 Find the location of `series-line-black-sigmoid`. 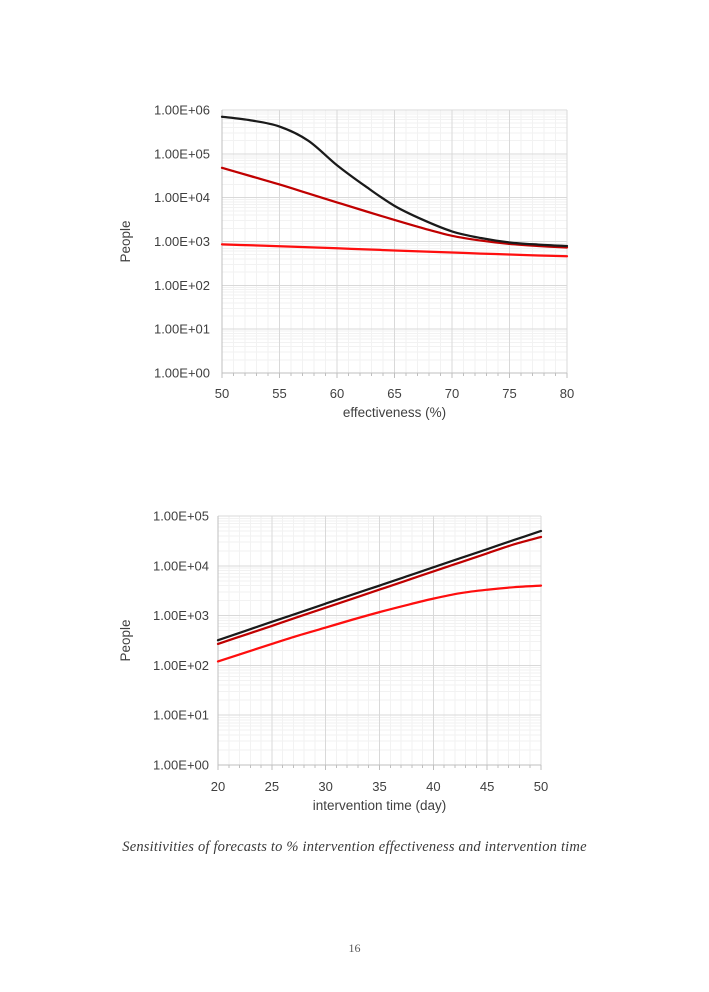

series-line-black-sigmoid is located at coordinates (394, 181).